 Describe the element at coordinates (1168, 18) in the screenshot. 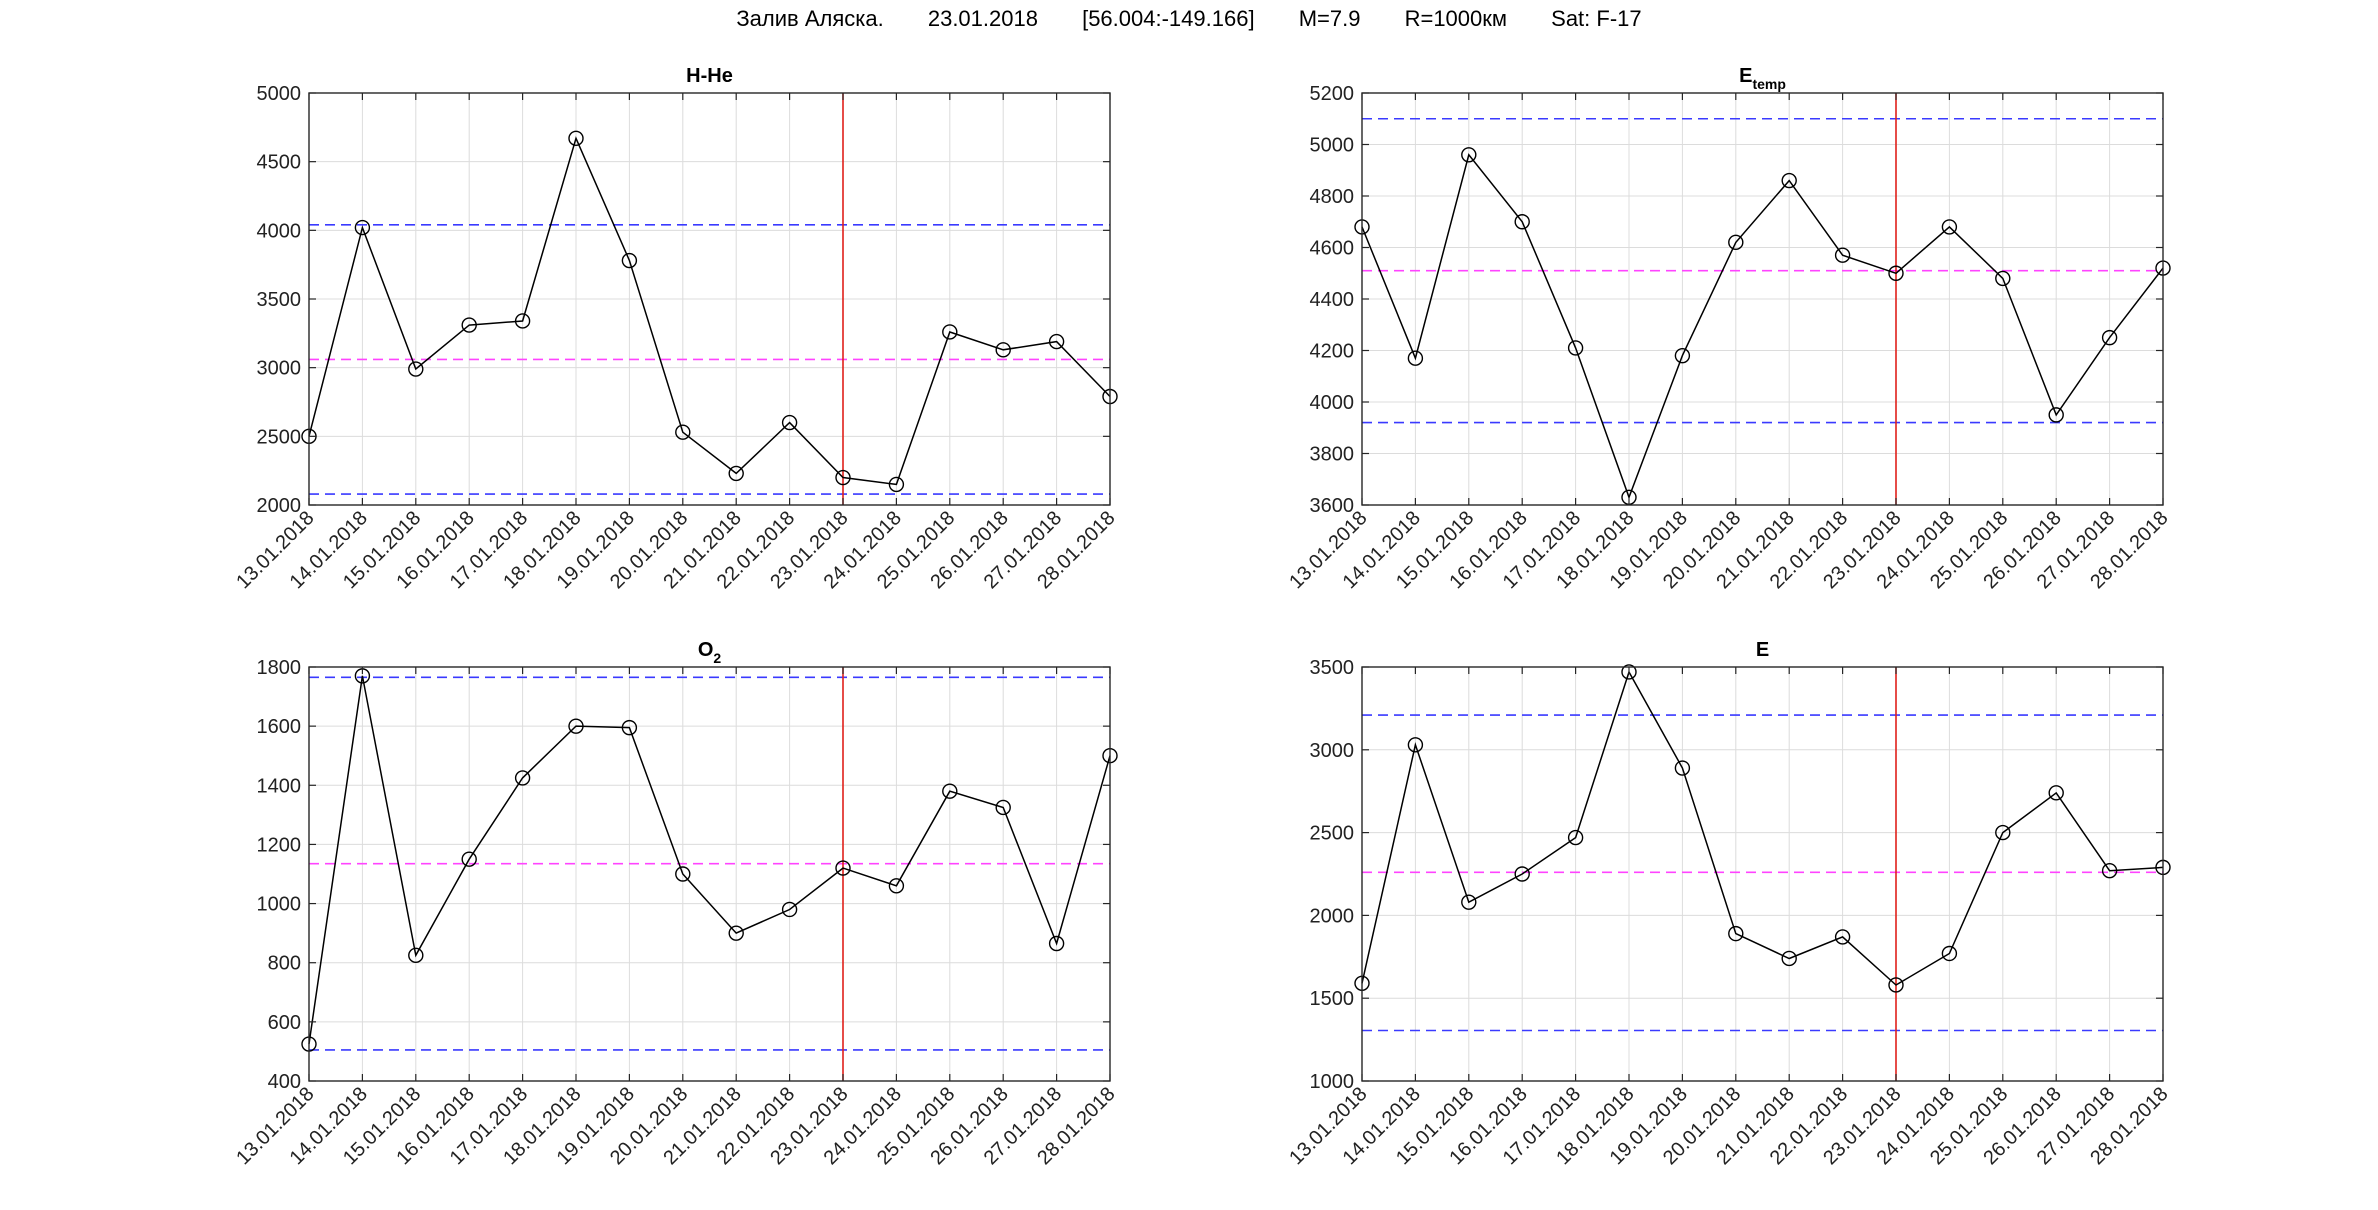

I see `header-coordinates: [56.004:-149.166]` at that location.